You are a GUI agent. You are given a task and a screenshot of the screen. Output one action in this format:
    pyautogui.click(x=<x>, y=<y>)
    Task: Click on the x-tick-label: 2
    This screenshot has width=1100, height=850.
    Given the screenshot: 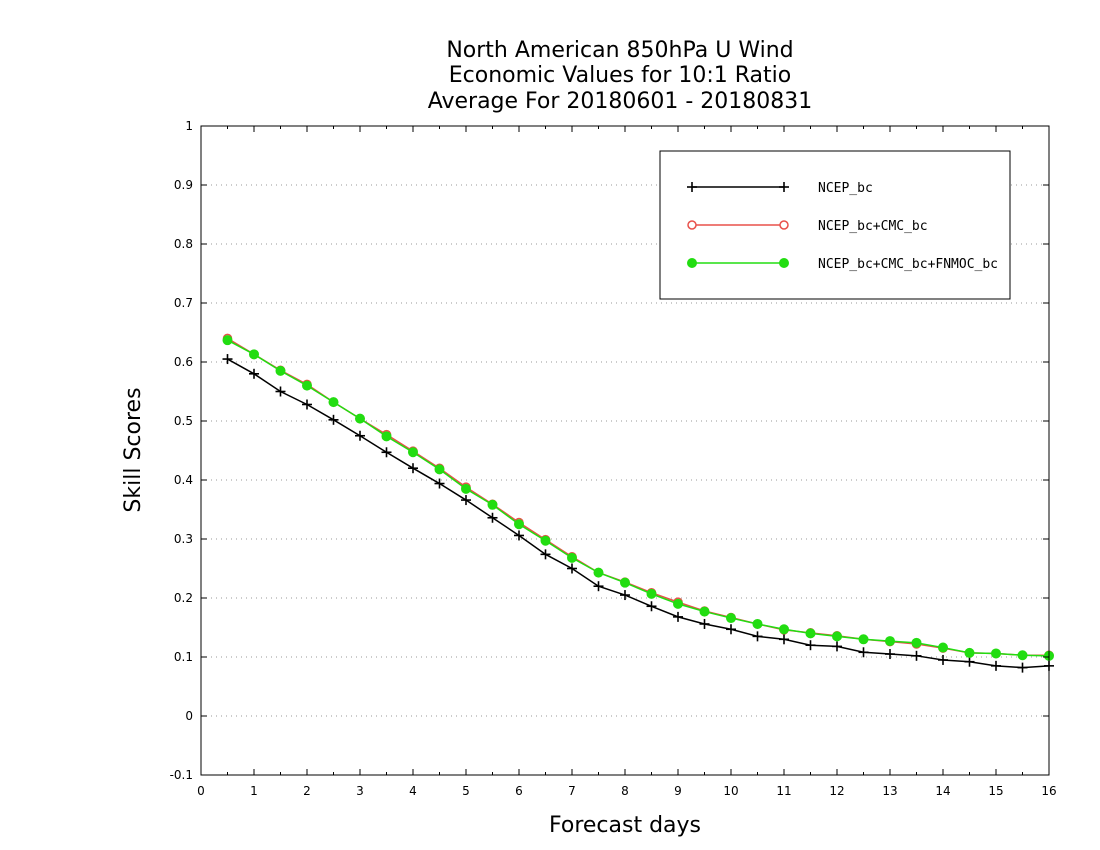 What is the action you would take?
    pyautogui.click(x=307, y=791)
    